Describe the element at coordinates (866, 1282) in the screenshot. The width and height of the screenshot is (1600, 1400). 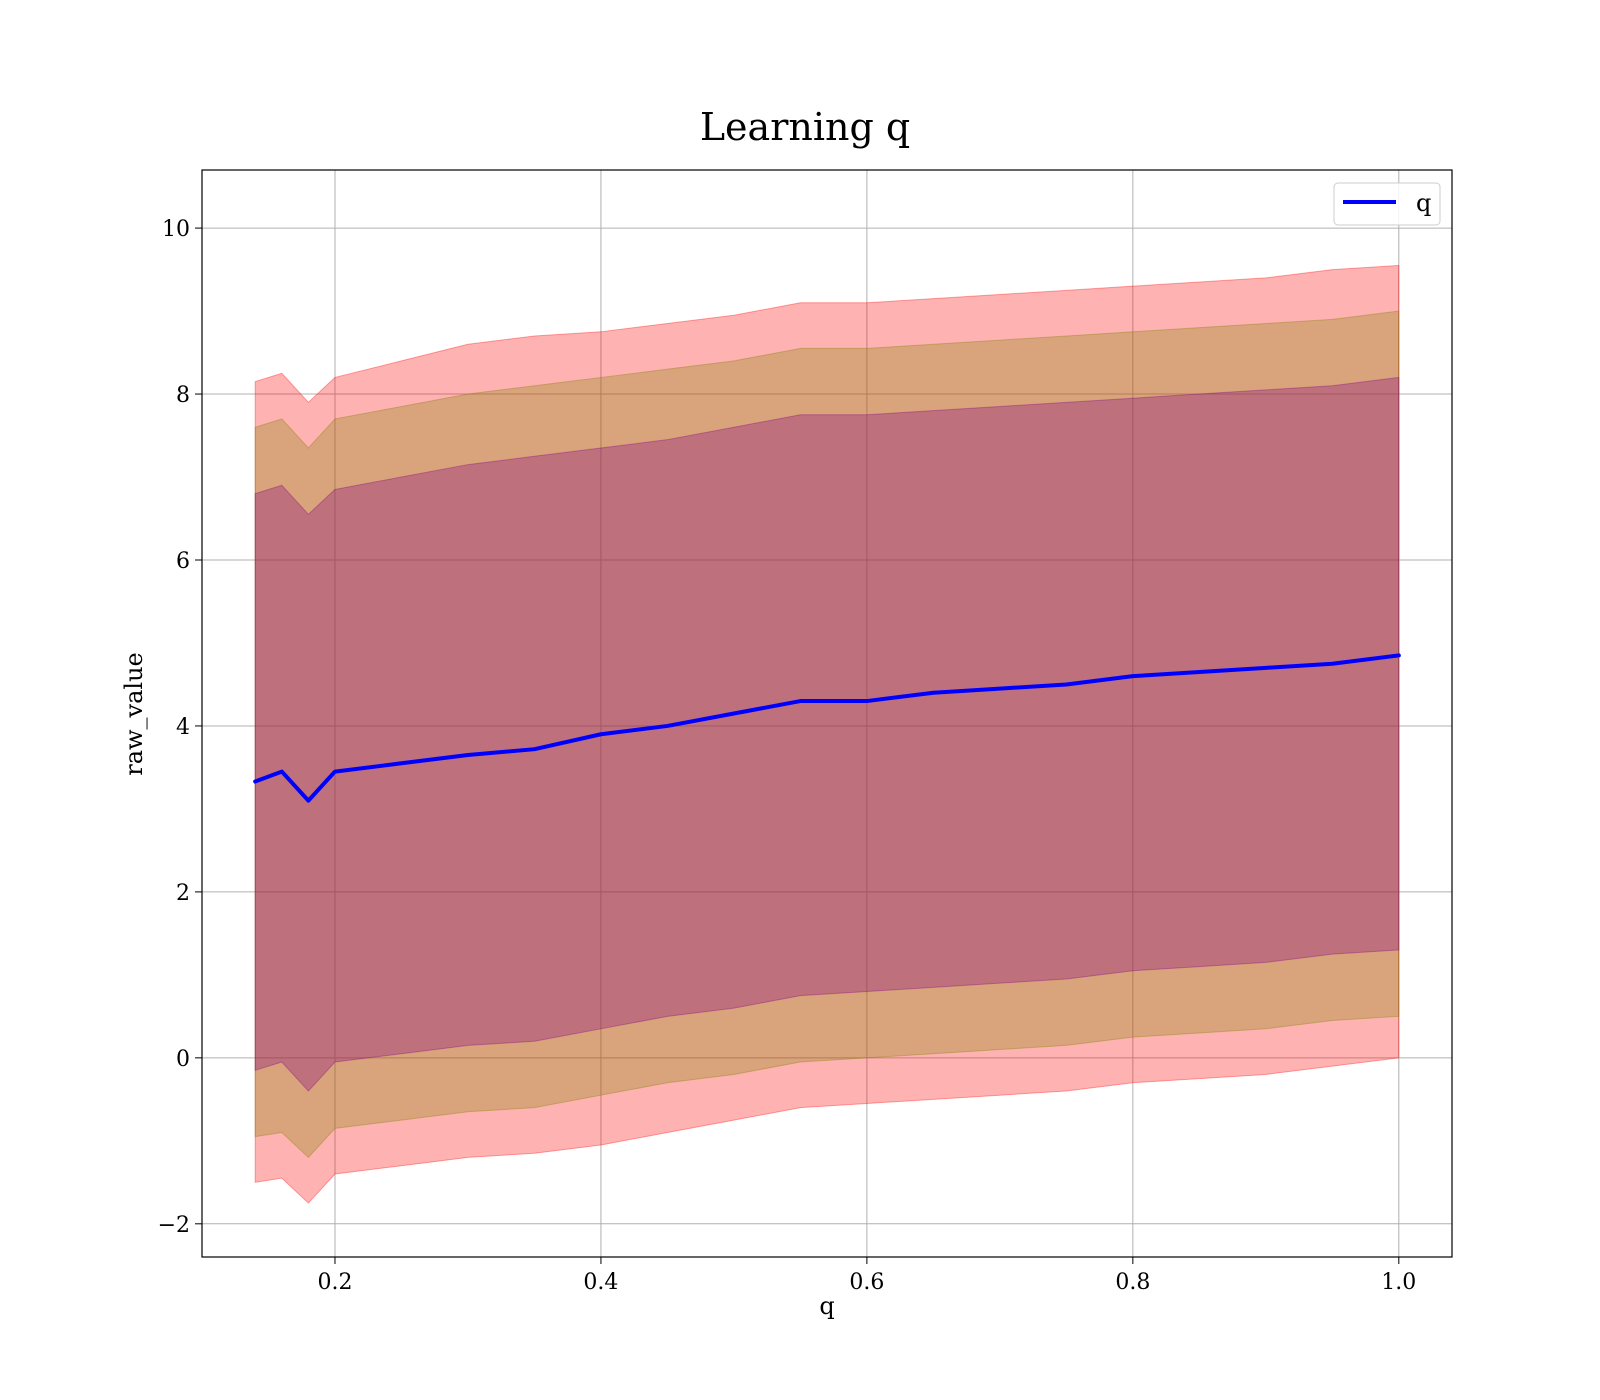
I see `x-tick-label: 0.6` at that location.